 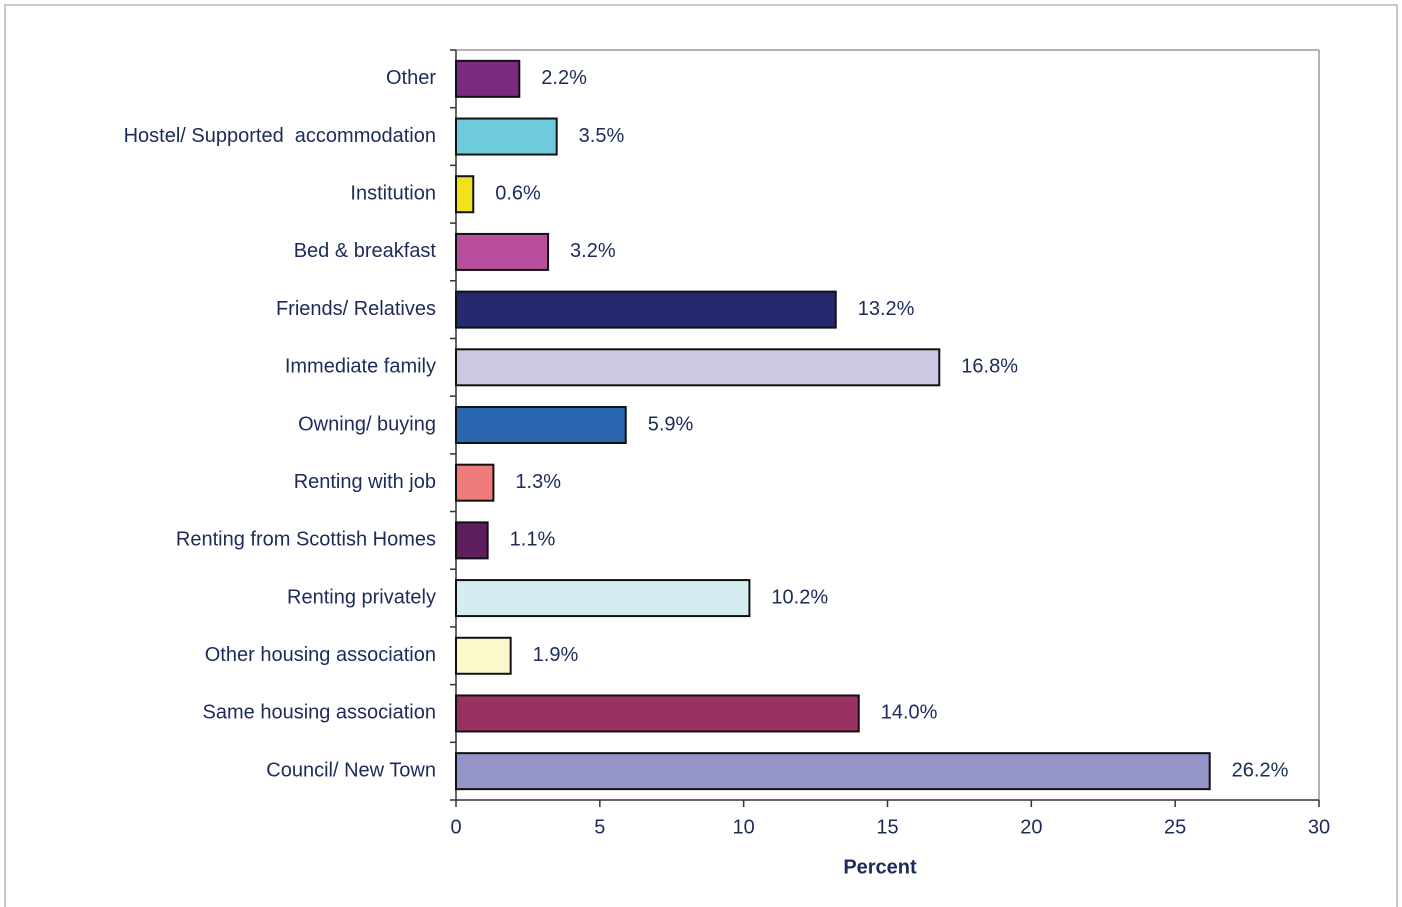 What do you see at coordinates (564, 78) in the screenshot?
I see `data-label: 2.2%` at bounding box center [564, 78].